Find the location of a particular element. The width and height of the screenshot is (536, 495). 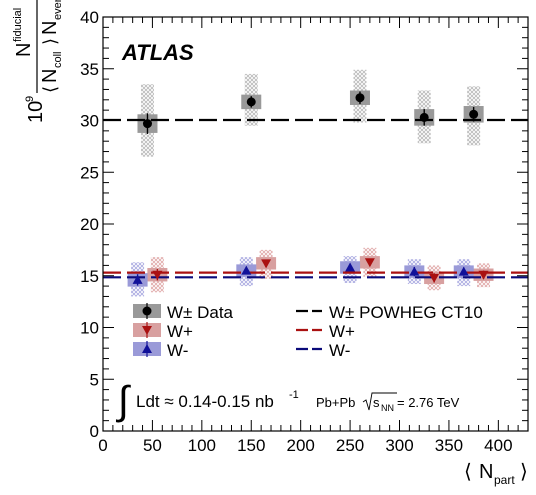

x-tick-label: 250 is located at coordinates (350, 445).